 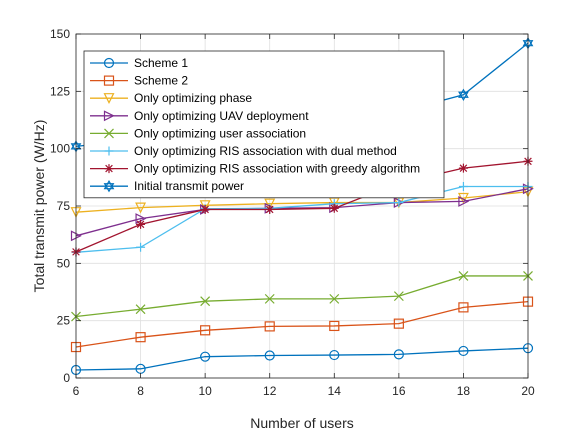 What do you see at coordinates (193, 98) in the screenshot?
I see `legend-label: Only optimizing phase` at bounding box center [193, 98].